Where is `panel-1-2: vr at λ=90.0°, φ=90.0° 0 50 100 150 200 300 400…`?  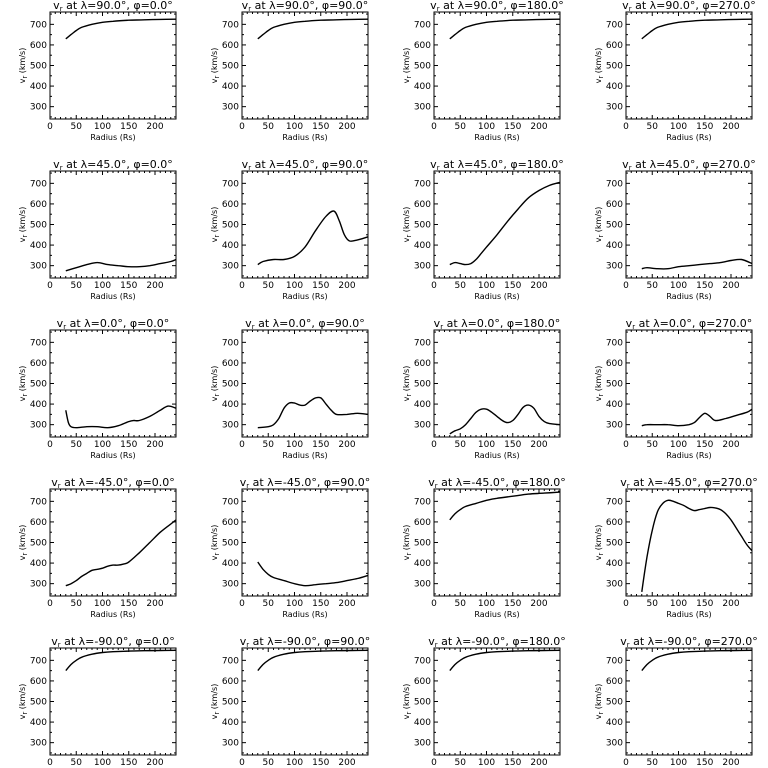
panel-1-2: vr at λ=90.0°, φ=90.0° 0 50 100 150 200 300 400… is located at coordinates (289, 71).